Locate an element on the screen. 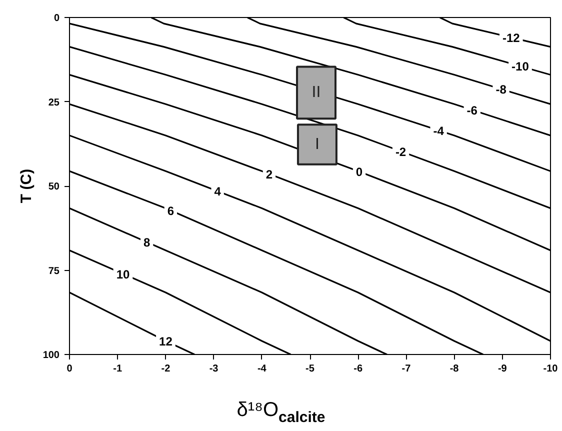  series-label: -8 is located at coordinates (501, 89).